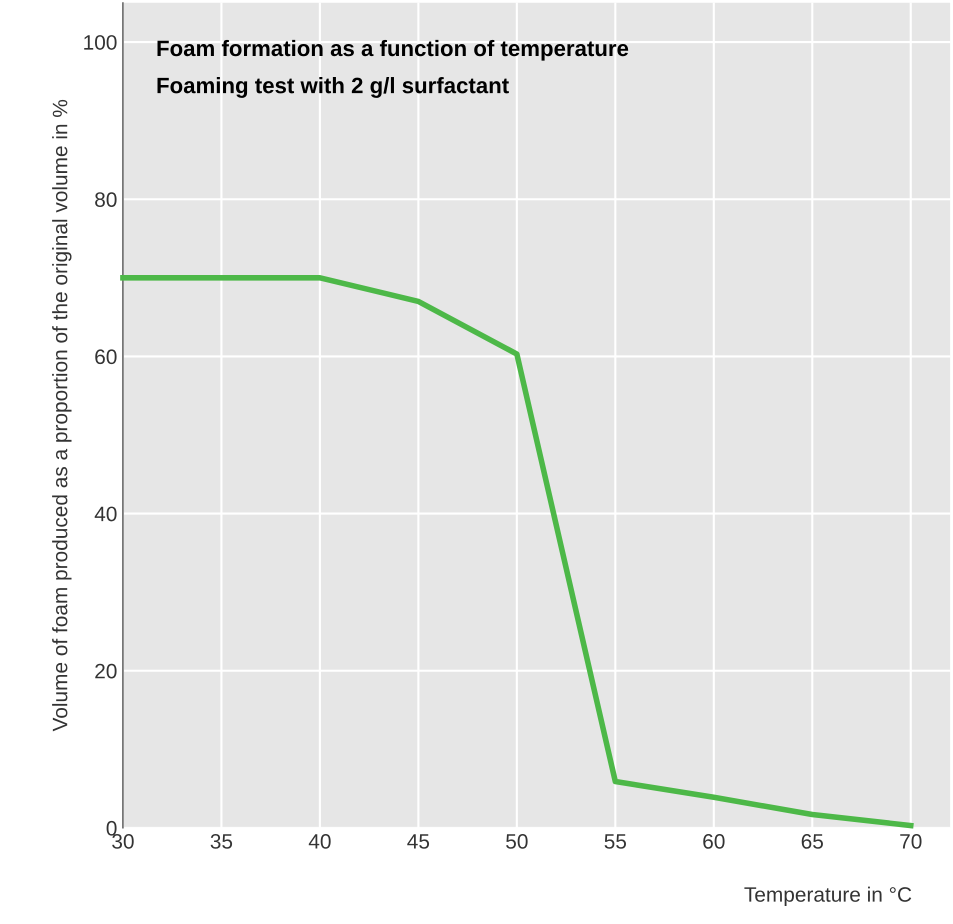  I want to click on x-tick-label: 70, so click(911, 841).